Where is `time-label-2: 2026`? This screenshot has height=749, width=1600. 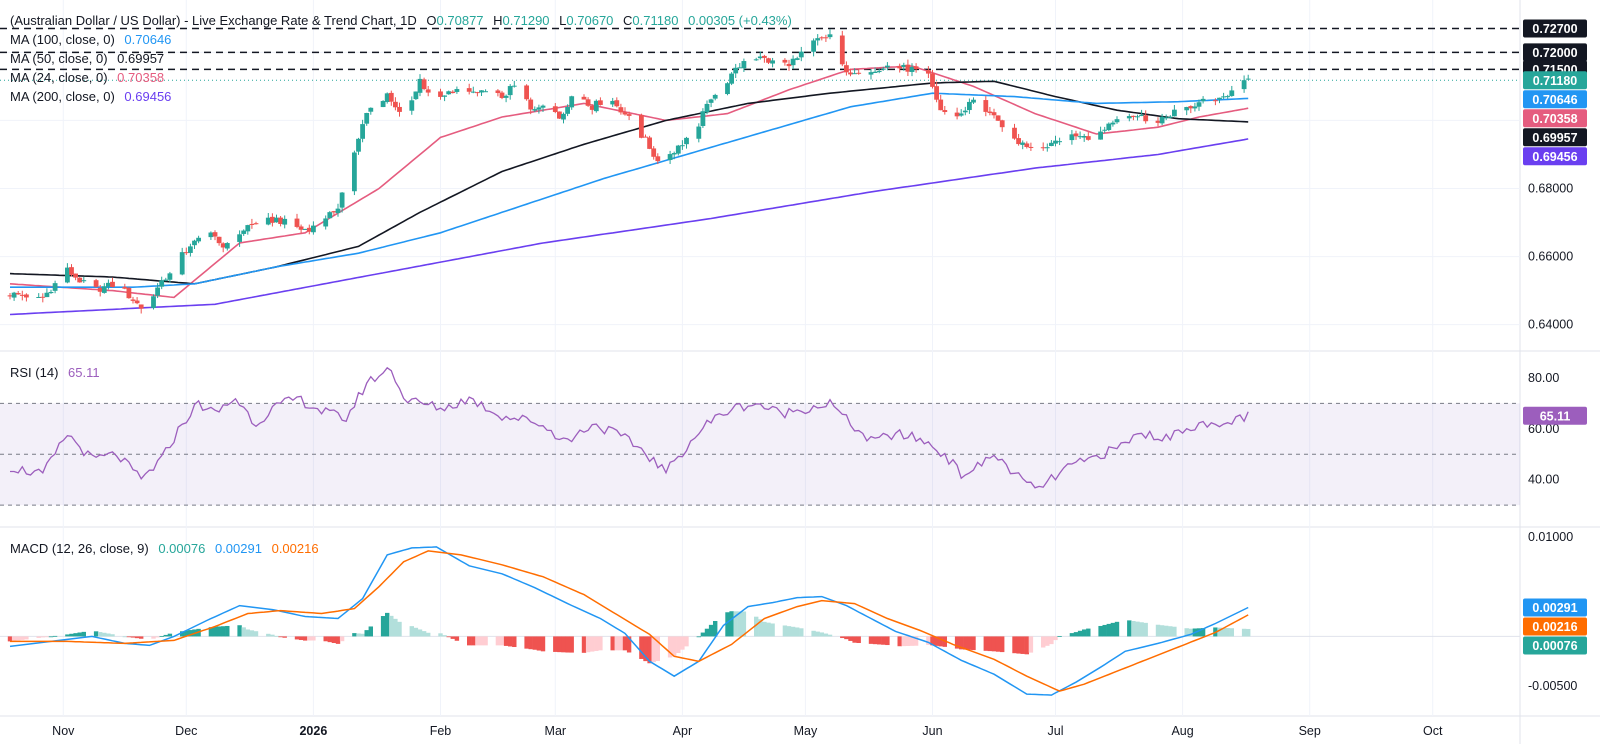 time-label-2: 2026 is located at coordinates (313, 731).